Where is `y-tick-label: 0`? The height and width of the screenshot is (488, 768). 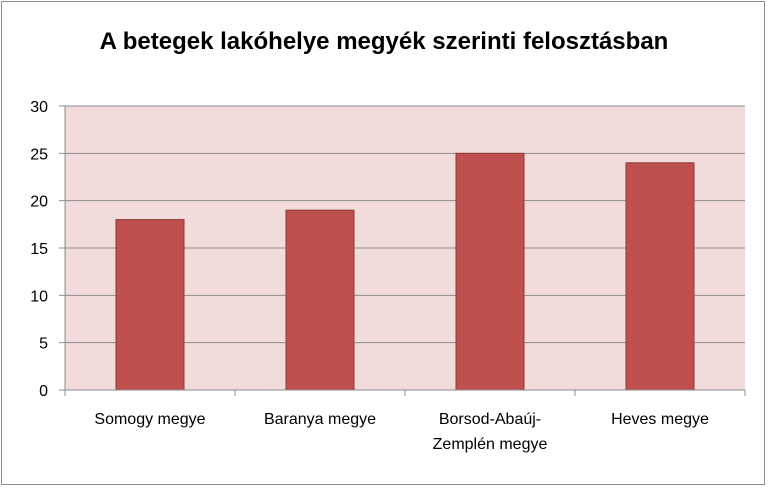
y-tick-label: 0 is located at coordinates (43, 391).